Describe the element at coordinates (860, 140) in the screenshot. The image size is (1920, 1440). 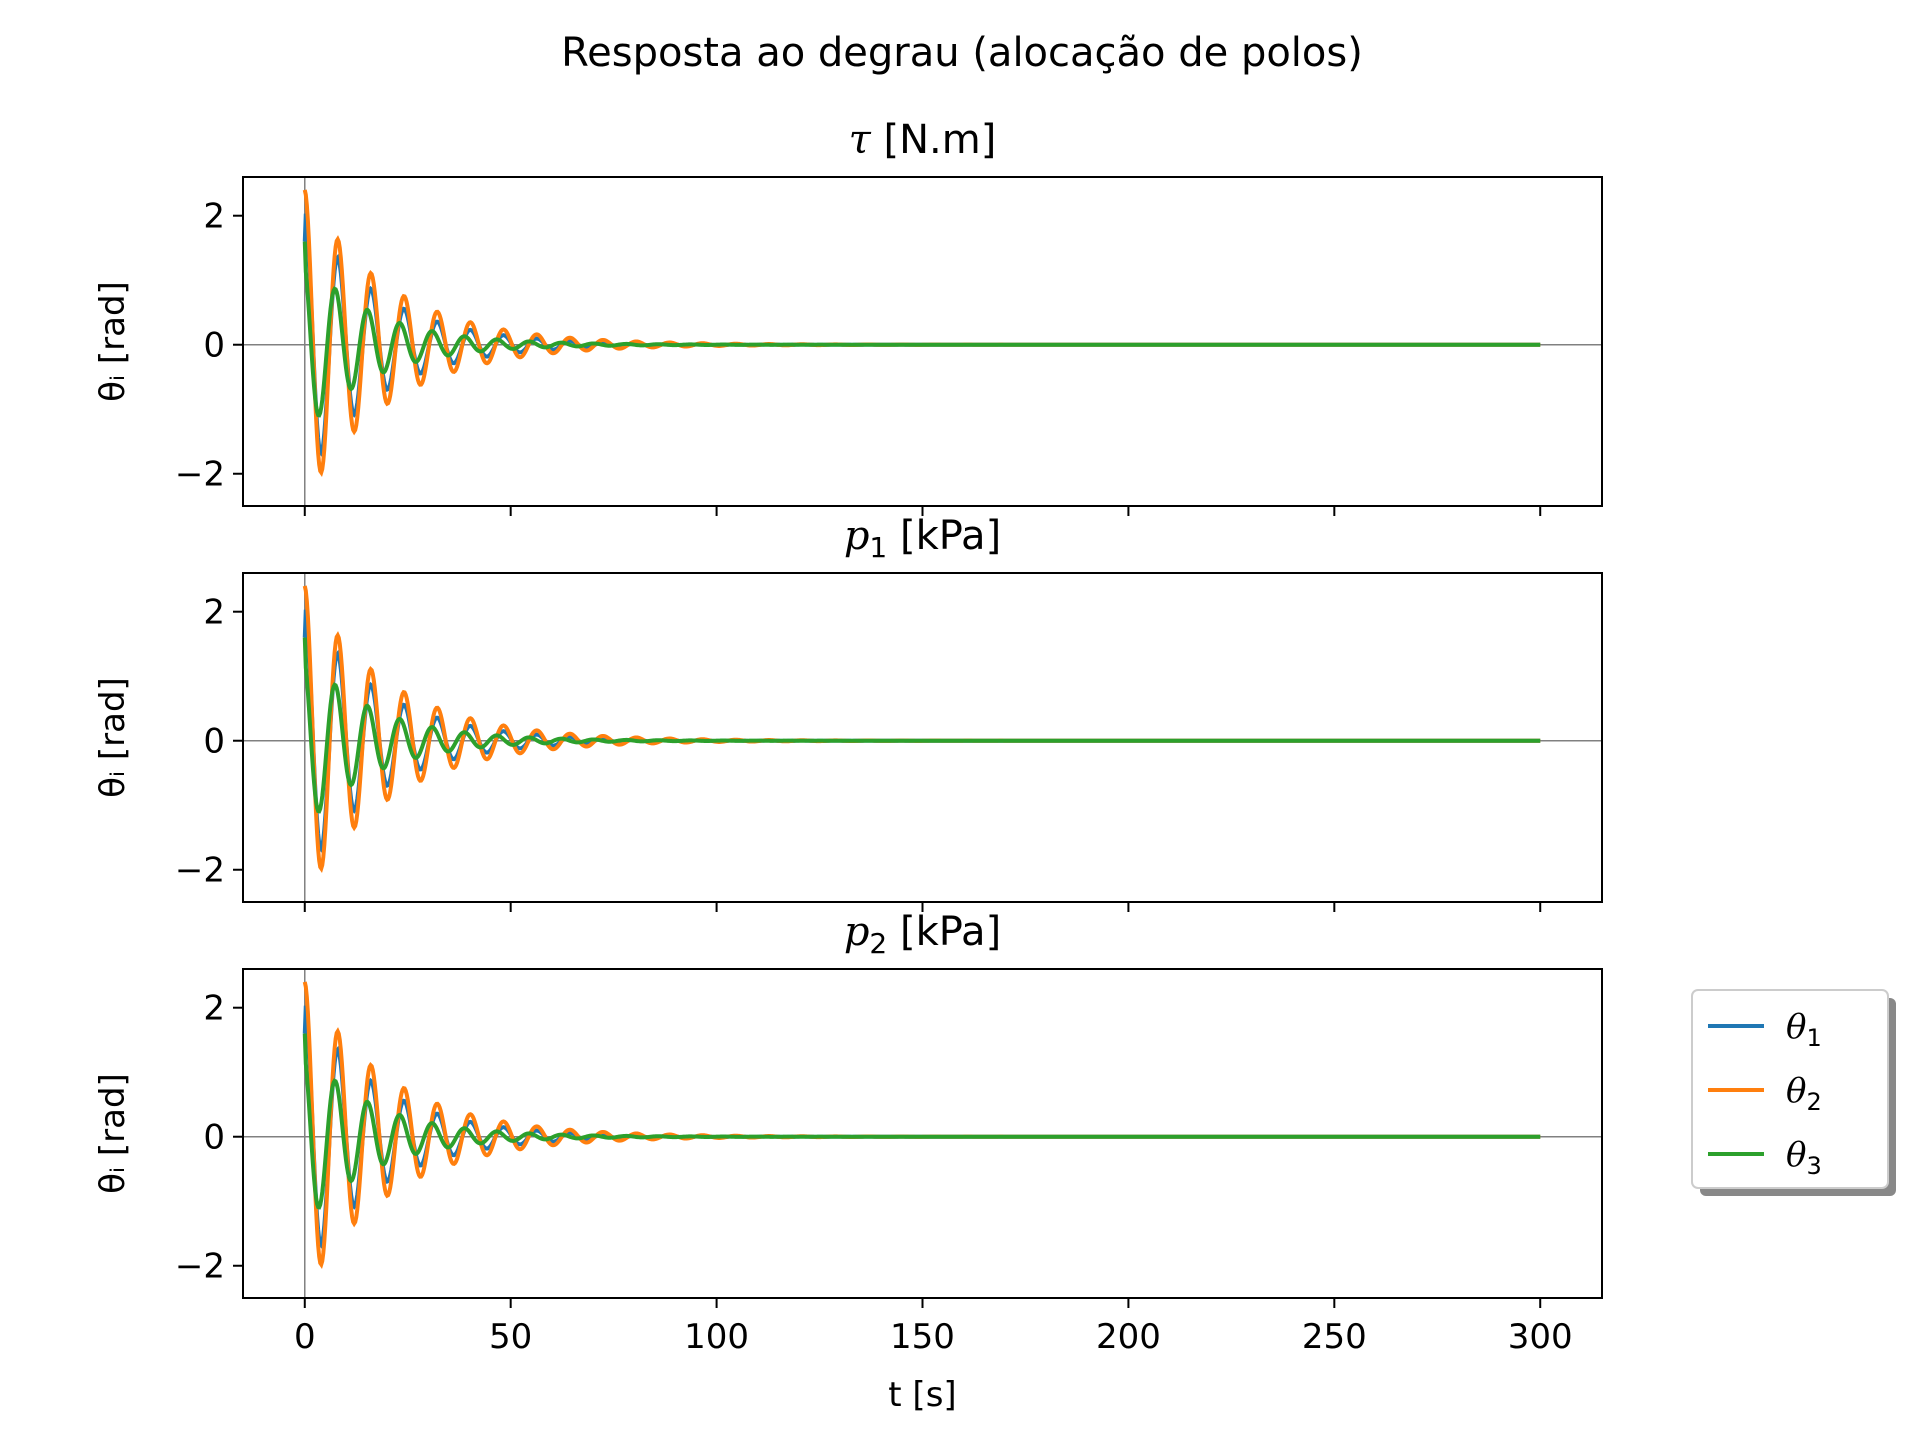
I see `title-symbol: τ` at that location.